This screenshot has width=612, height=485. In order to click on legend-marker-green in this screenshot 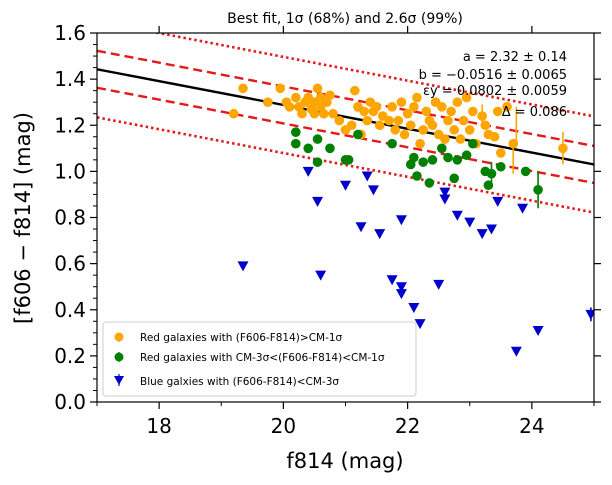, I will do `click(119, 357)`.